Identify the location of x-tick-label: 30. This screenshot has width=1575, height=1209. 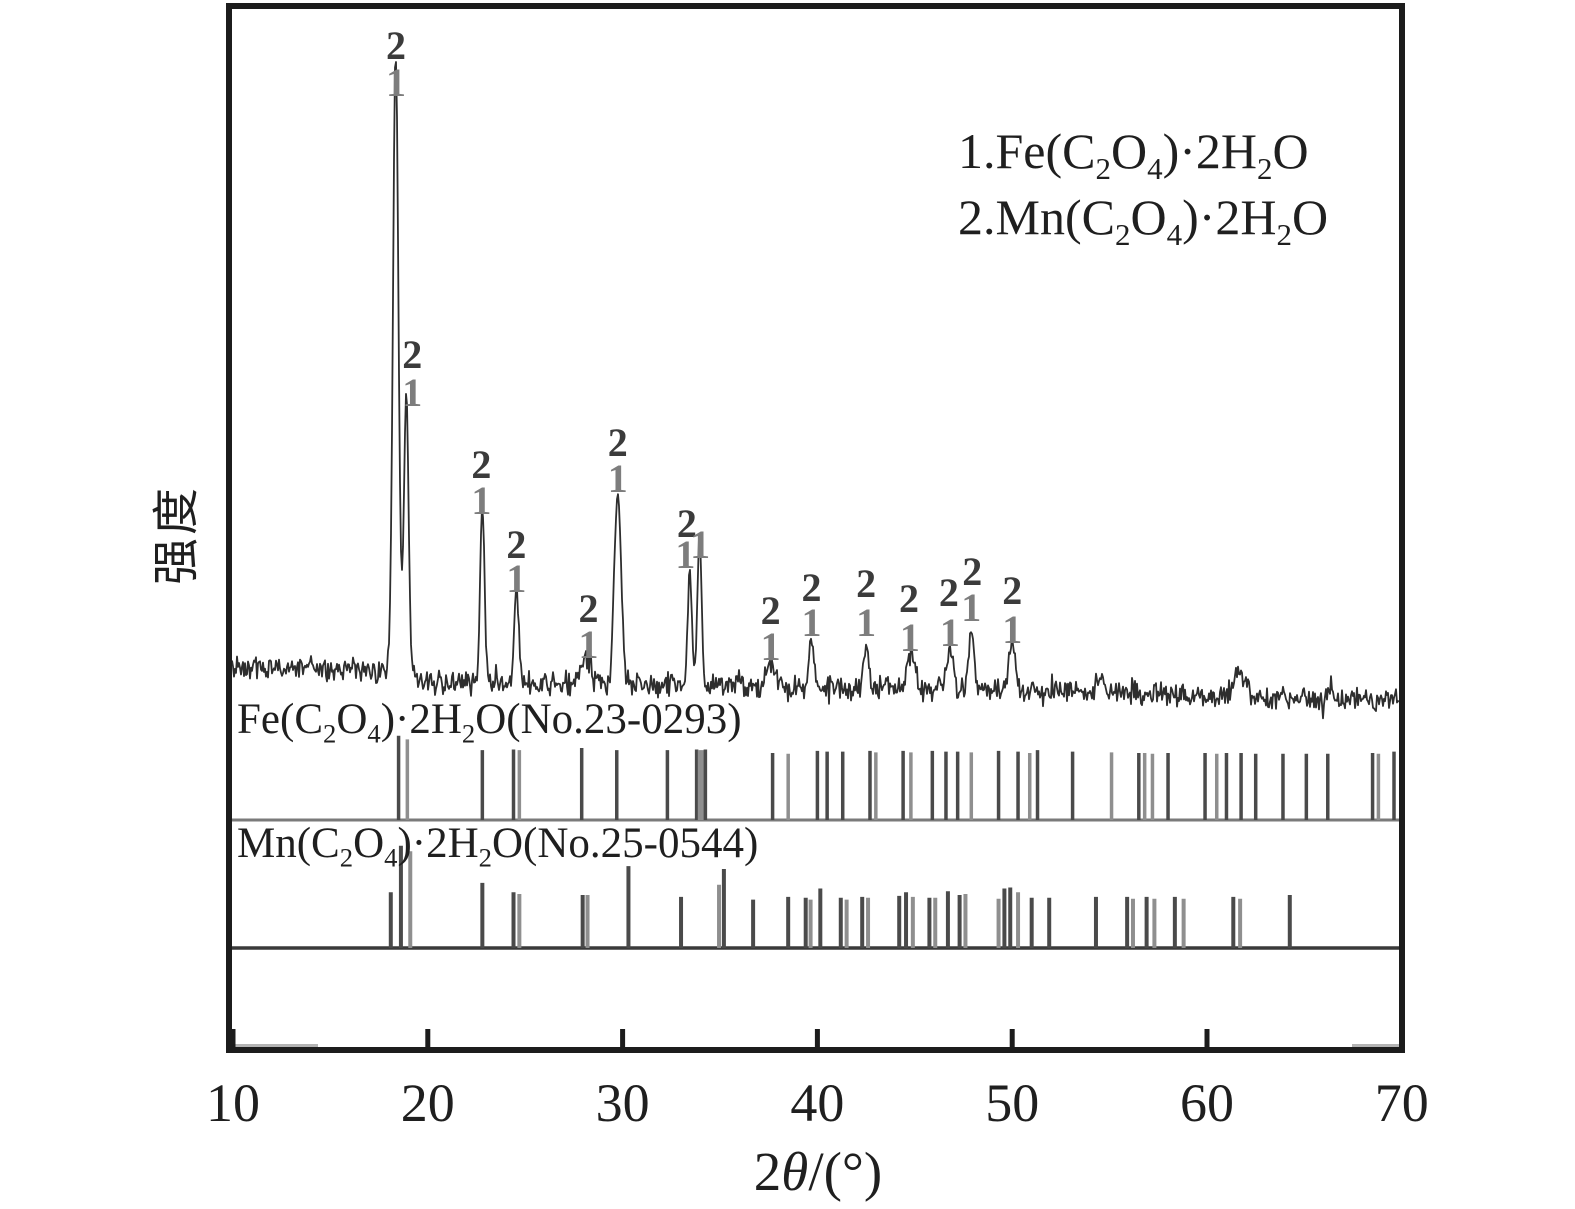
(622, 1103).